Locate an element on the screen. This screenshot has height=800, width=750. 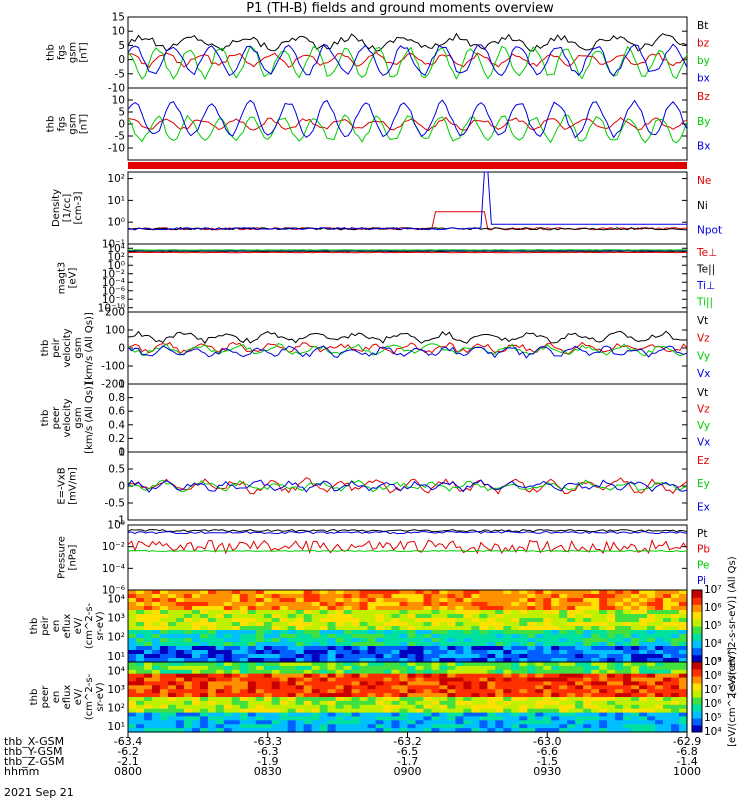
series-Pi is located at coordinates (407, 532).